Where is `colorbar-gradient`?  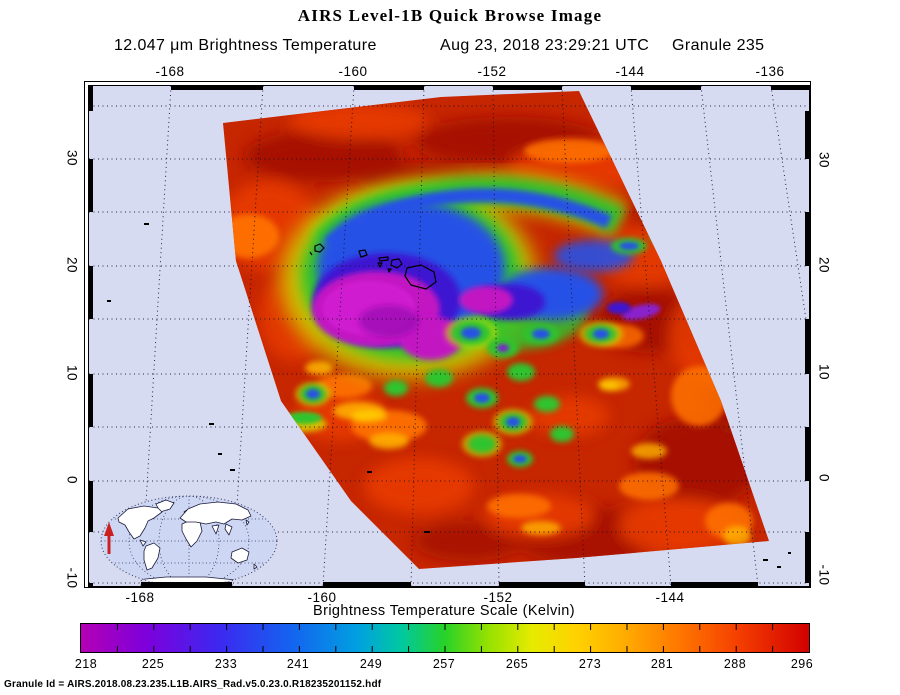
colorbar-gradient is located at coordinates (445, 638).